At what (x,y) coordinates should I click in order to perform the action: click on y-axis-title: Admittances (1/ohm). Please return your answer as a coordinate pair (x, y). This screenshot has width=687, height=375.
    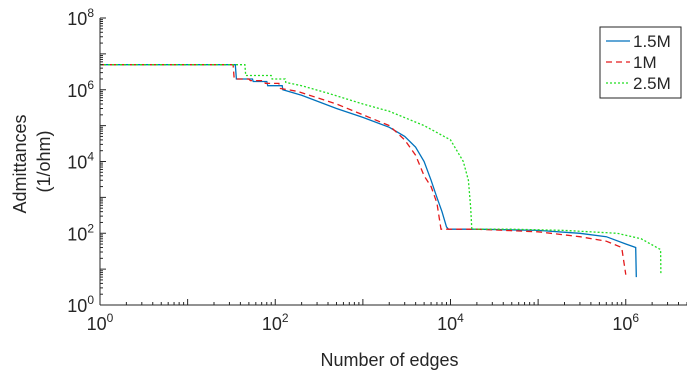
    Looking at the image, I should click on (32, 161).